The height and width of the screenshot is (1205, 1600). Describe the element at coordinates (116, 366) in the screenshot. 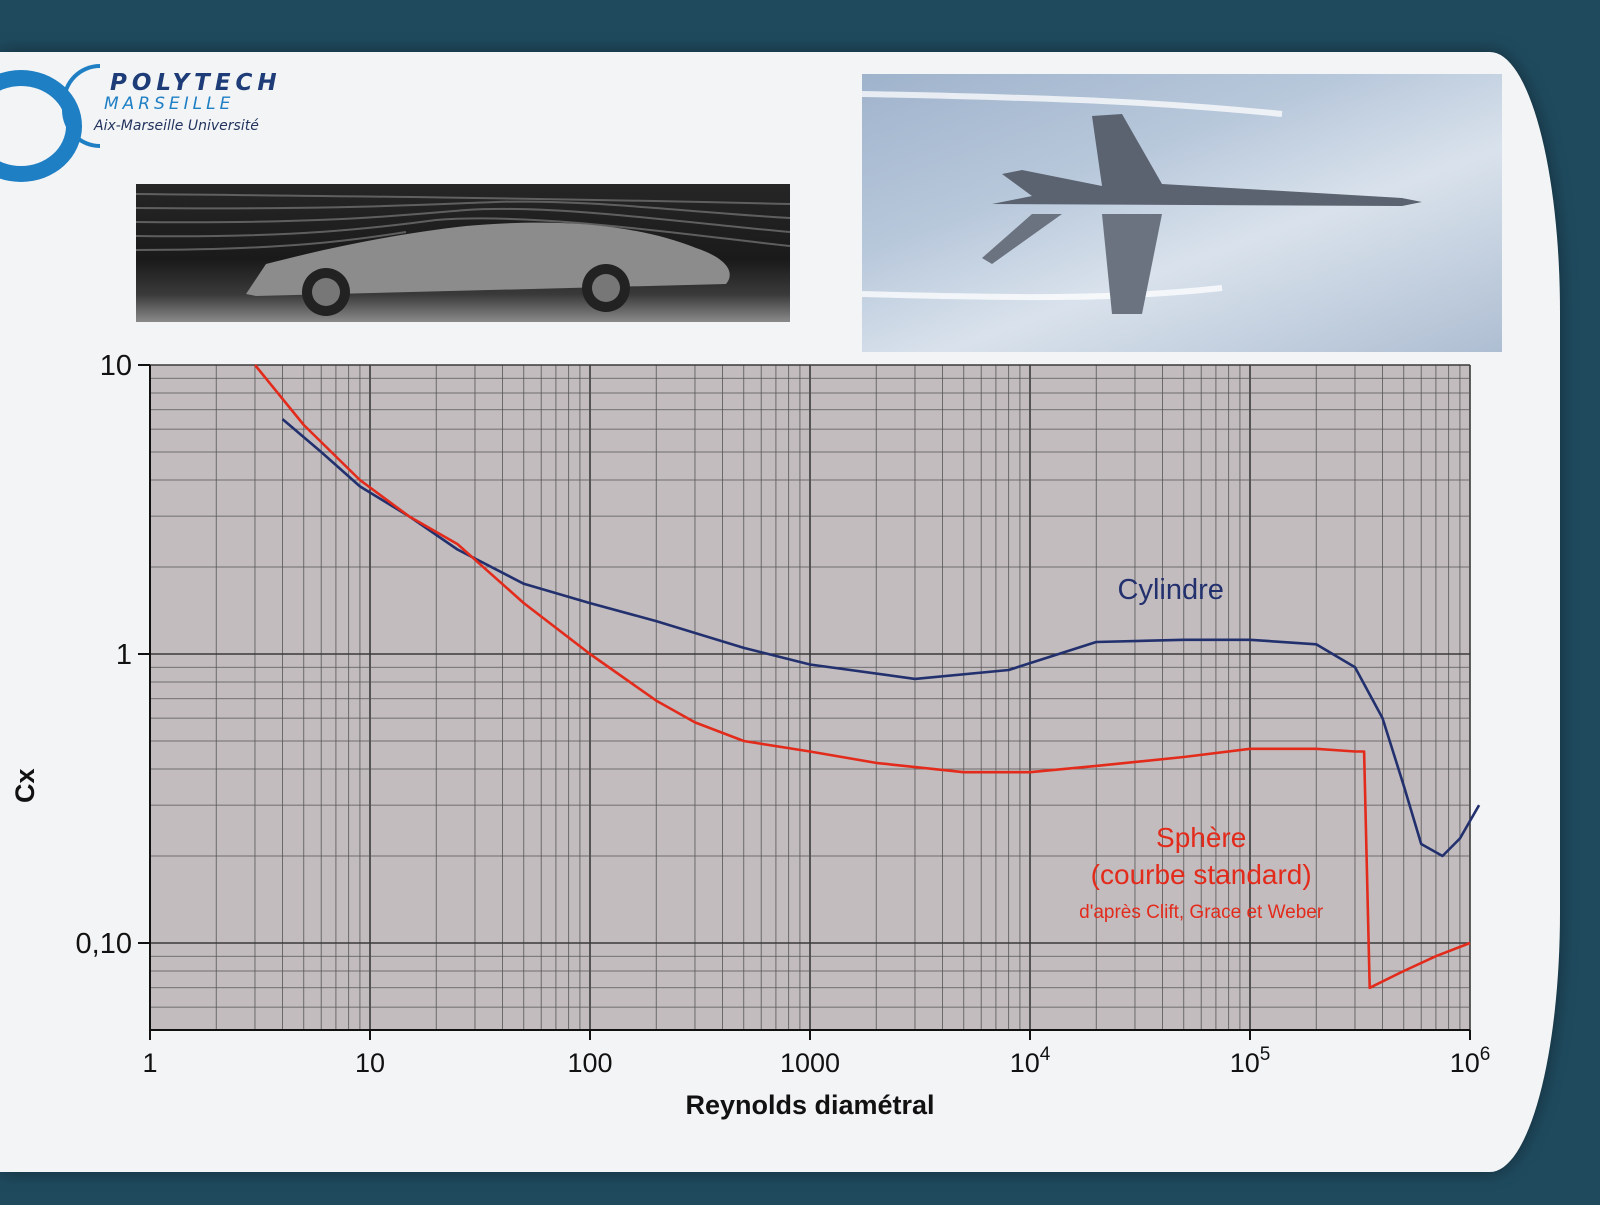

I see `y-tick-label: 10` at that location.